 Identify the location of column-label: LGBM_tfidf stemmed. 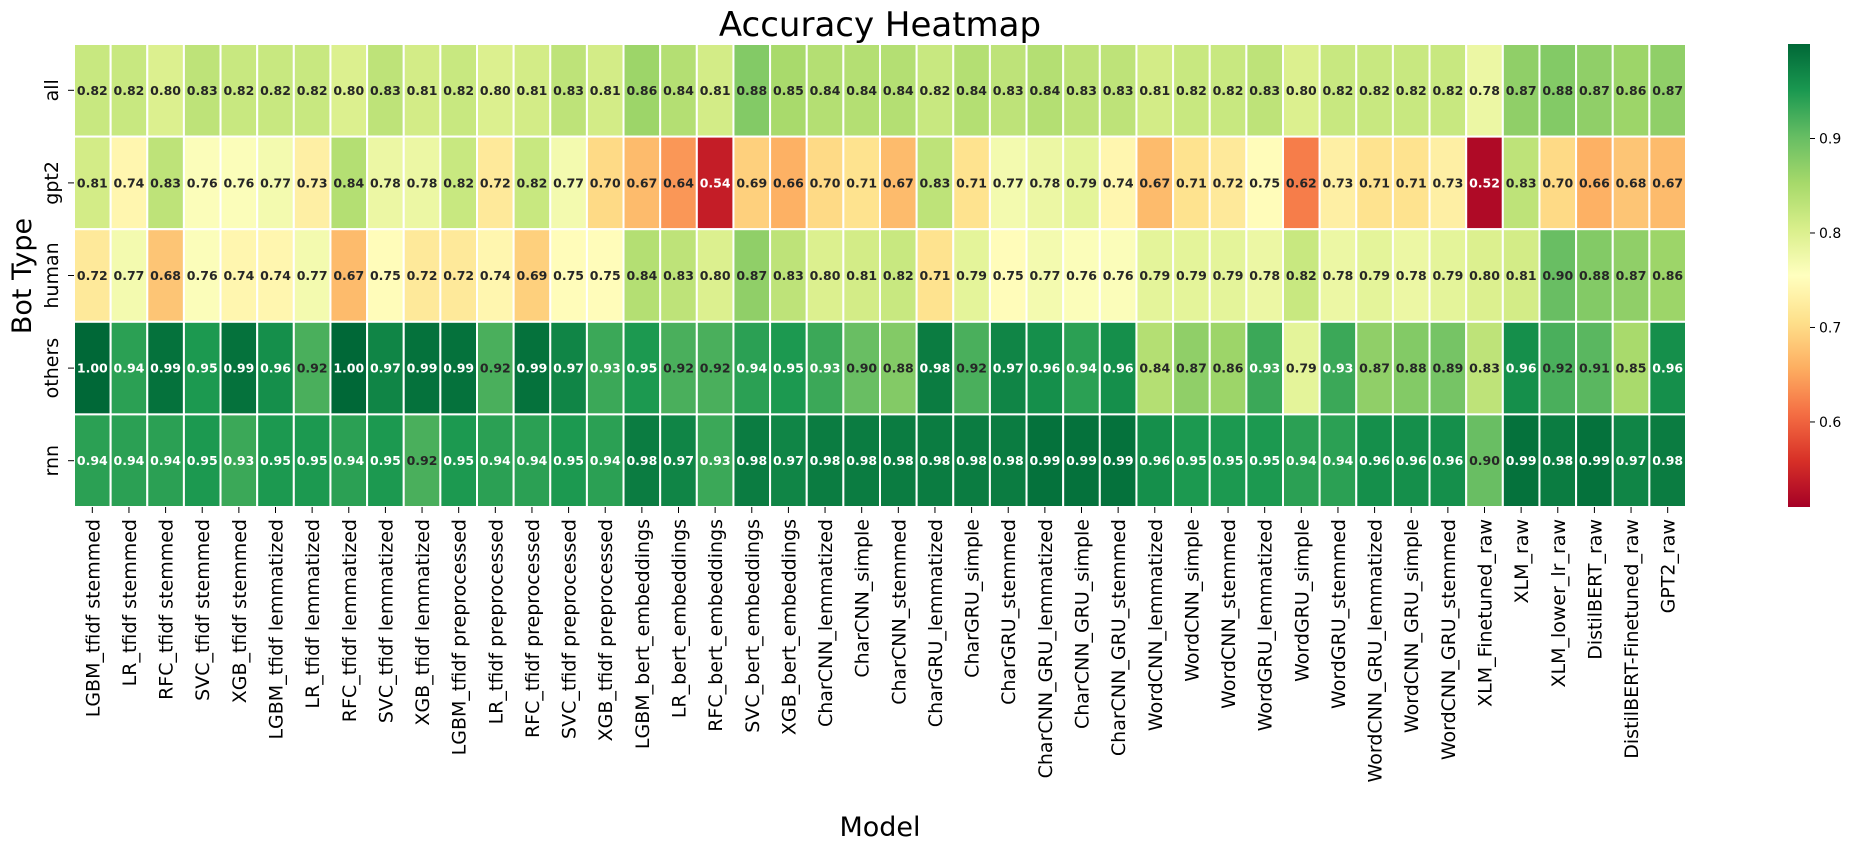
(93, 618).